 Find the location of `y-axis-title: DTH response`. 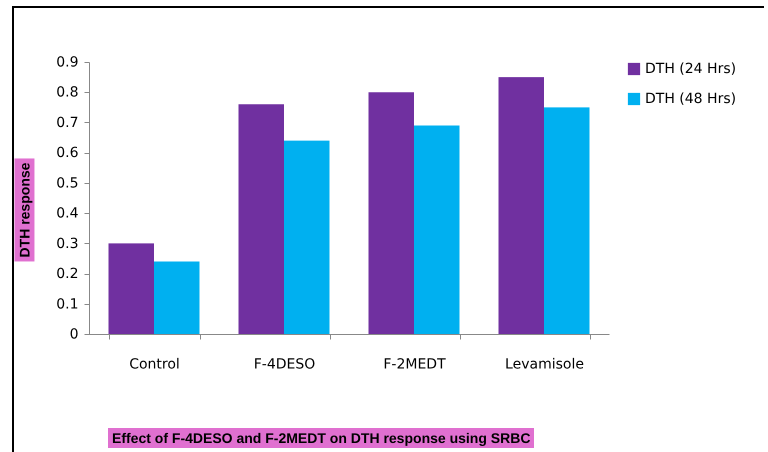

y-axis-title: DTH response is located at coordinates (24, 210).